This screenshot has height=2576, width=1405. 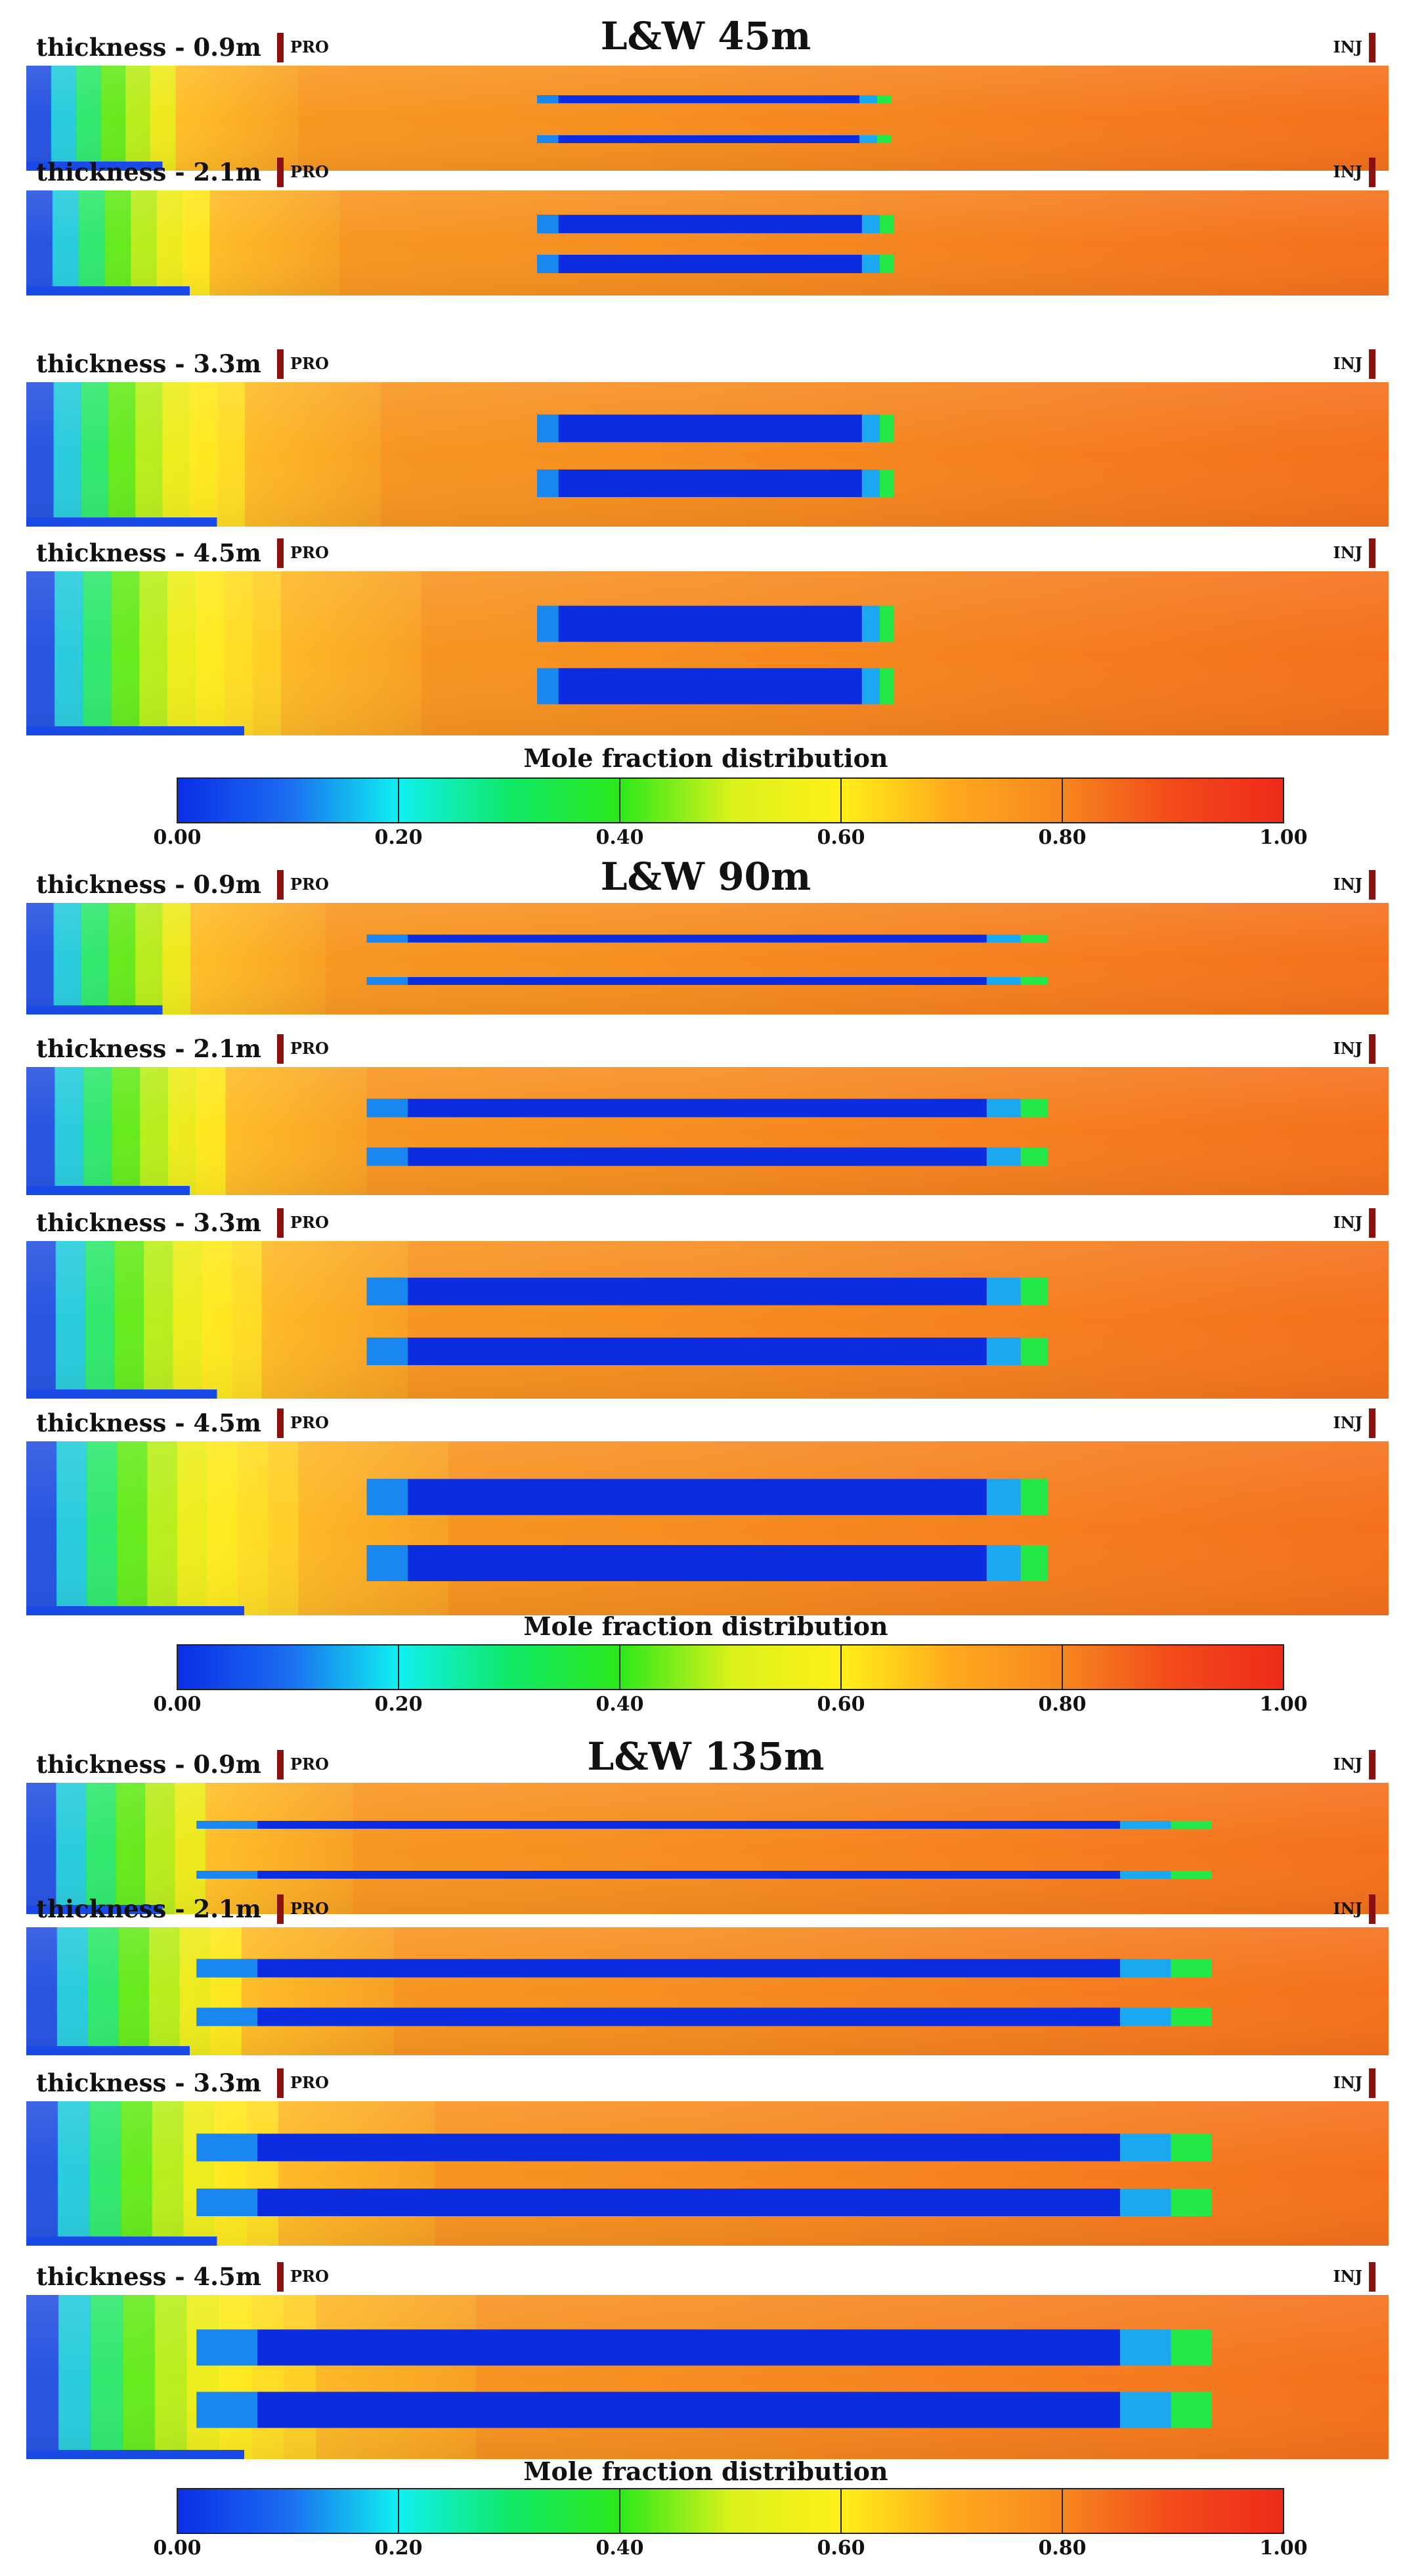 What do you see at coordinates (1062, 2549) in the screenshot?
I see `colorbar-tick-label: 0.80` at bounding box center [1062, 2549].